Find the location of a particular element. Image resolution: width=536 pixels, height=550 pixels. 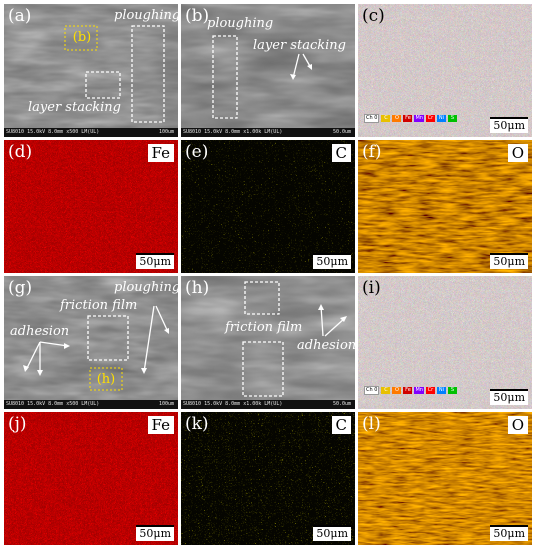

panel-l-o-map: (l) O 50μm is located at coordinates (445, 478).